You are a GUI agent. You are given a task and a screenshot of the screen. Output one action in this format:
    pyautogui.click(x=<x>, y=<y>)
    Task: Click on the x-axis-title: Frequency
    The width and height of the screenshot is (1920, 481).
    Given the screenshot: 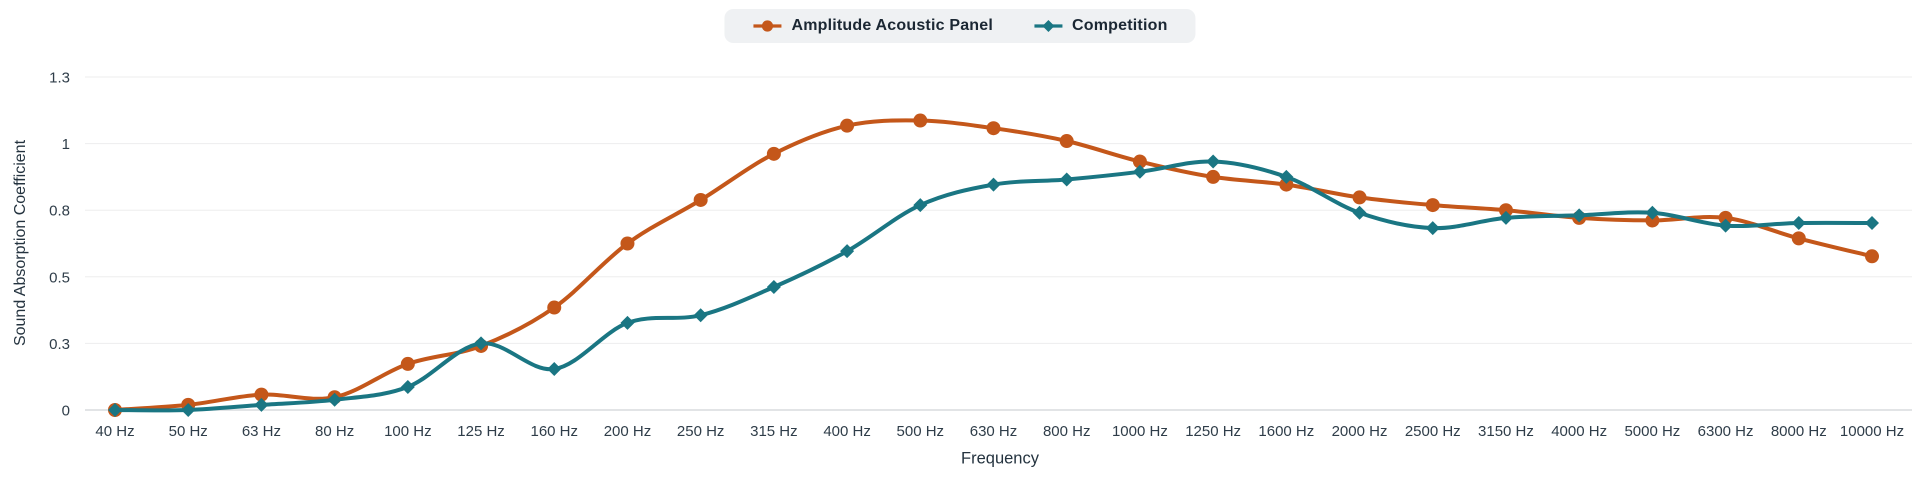 What is the action you would take?
    pyautogui.click(x=1000, y=458)
    